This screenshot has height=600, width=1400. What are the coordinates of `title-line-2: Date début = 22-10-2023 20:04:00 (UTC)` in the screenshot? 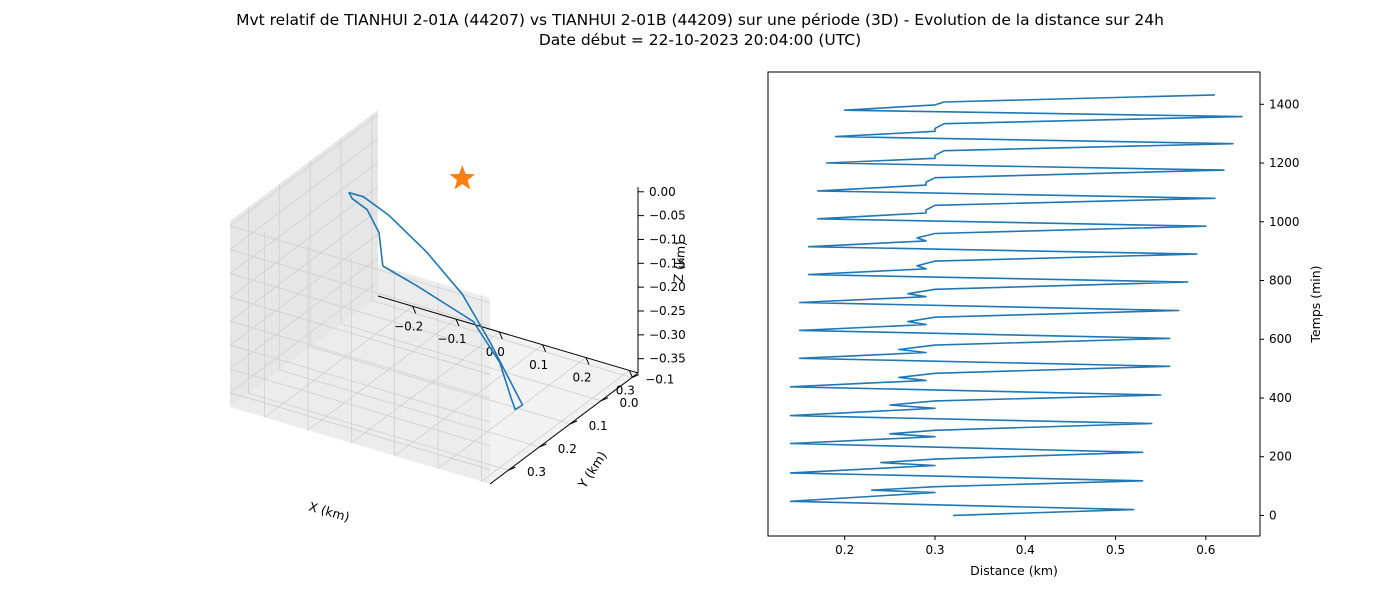 It's located at (700, 40).